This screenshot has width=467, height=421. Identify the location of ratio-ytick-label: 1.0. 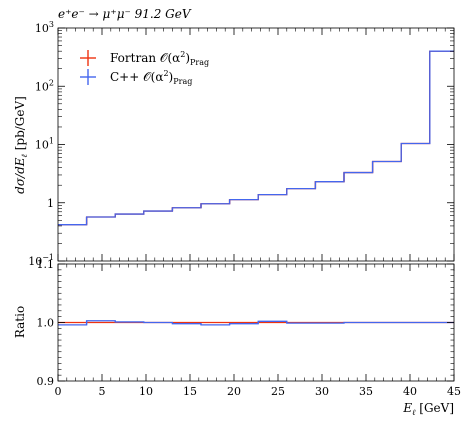
(46, 323).